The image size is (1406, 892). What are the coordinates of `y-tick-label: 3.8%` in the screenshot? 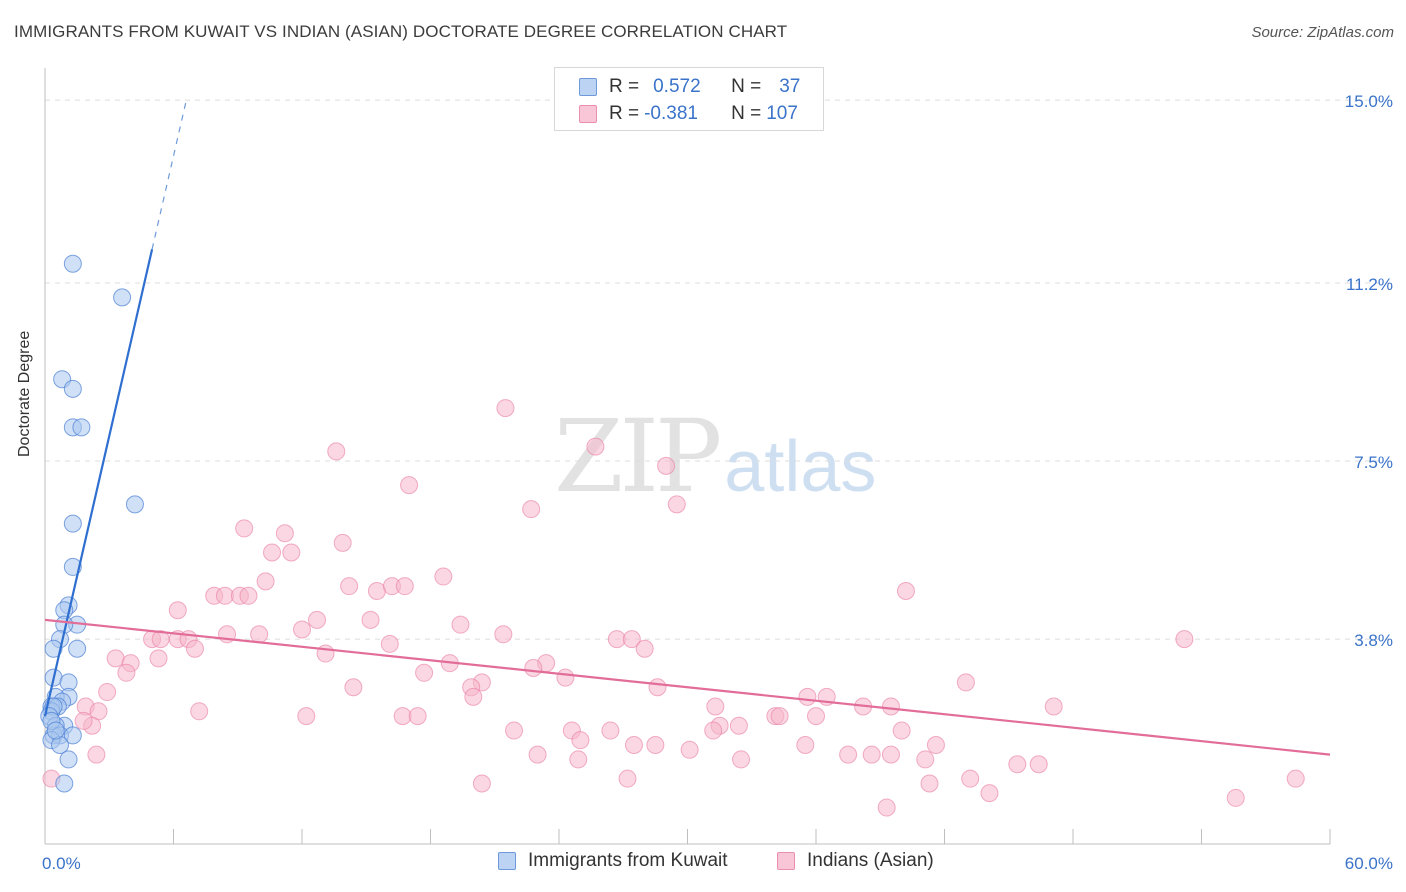 It's located at (1373, 640).